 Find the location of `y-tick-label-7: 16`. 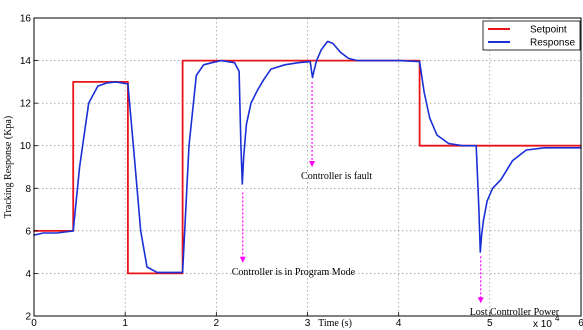

y-tick-label-7: 16 is located at coordinates (26, 19).